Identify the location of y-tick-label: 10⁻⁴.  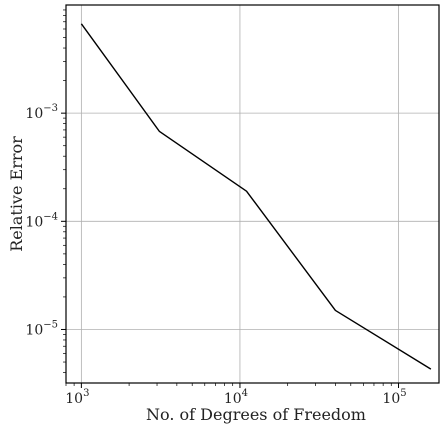
(41, 220).